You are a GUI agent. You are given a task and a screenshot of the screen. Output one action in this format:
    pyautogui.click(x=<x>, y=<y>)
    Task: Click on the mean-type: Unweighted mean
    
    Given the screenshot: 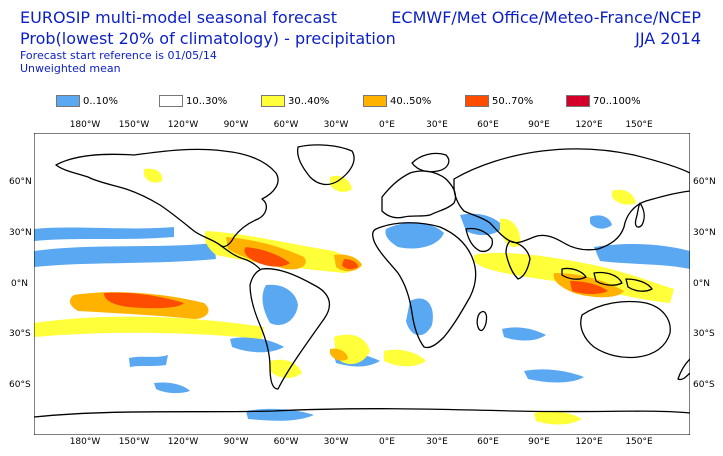 What is the action you would take?
    pyautogui.click(x=70, y=68)
    